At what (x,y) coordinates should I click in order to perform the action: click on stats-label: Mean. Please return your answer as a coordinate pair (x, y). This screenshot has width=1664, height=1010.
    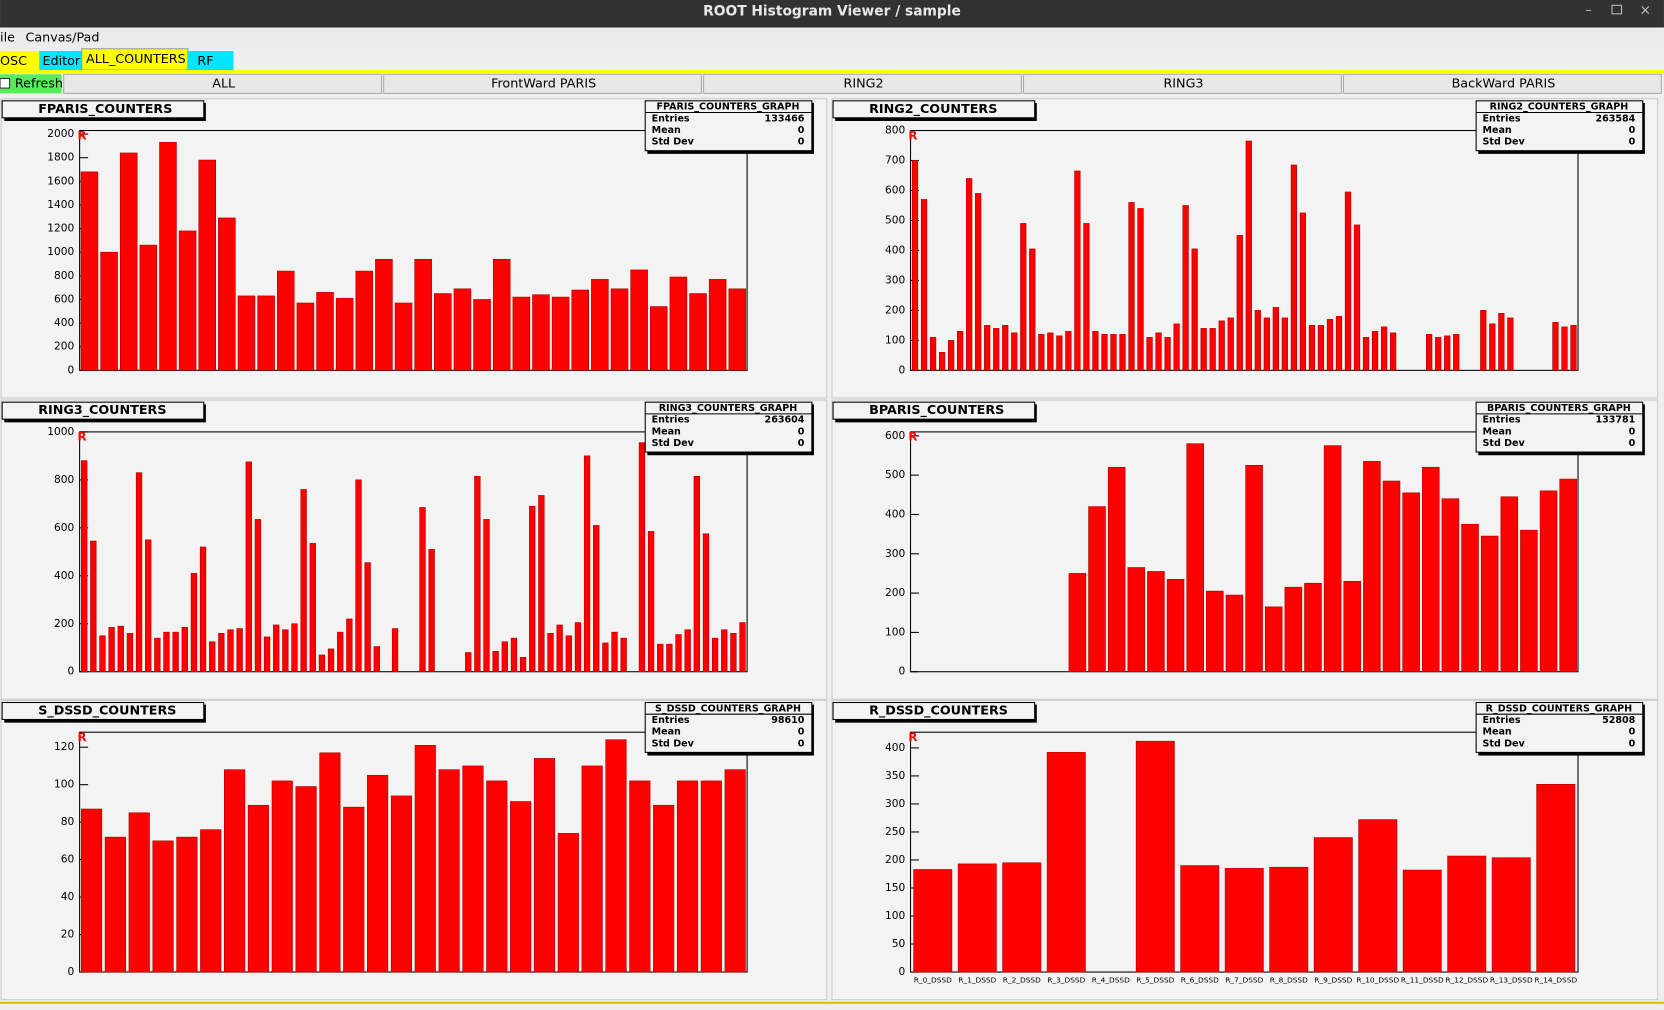
    Looking at the image, I should click on (1497, 732).